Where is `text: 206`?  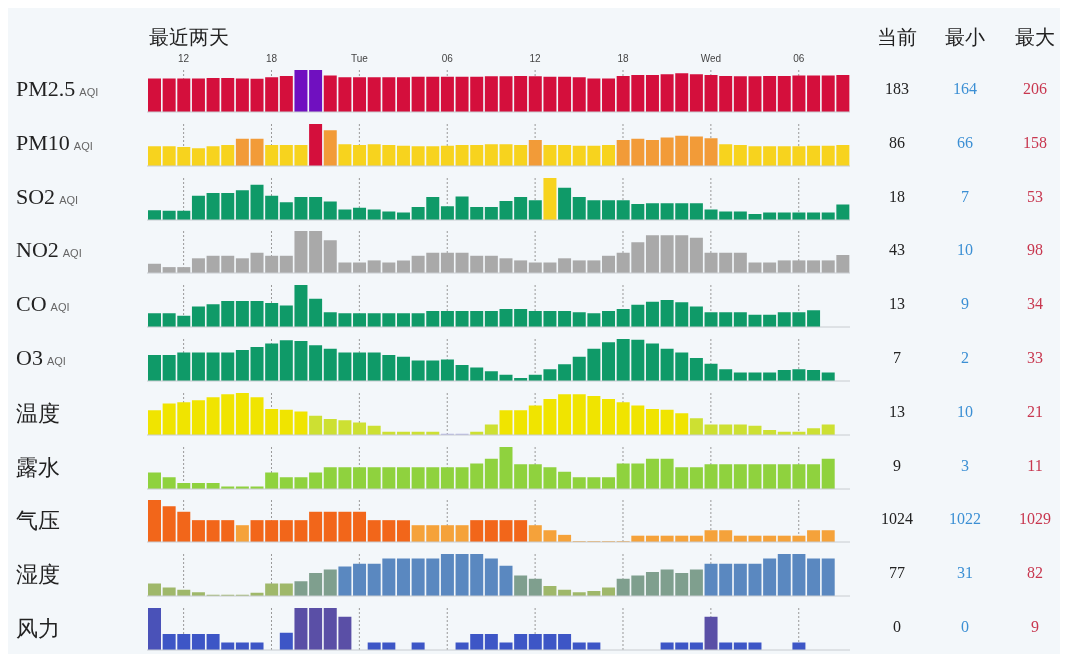 text: 206 is located at coordinates (1035, 89).